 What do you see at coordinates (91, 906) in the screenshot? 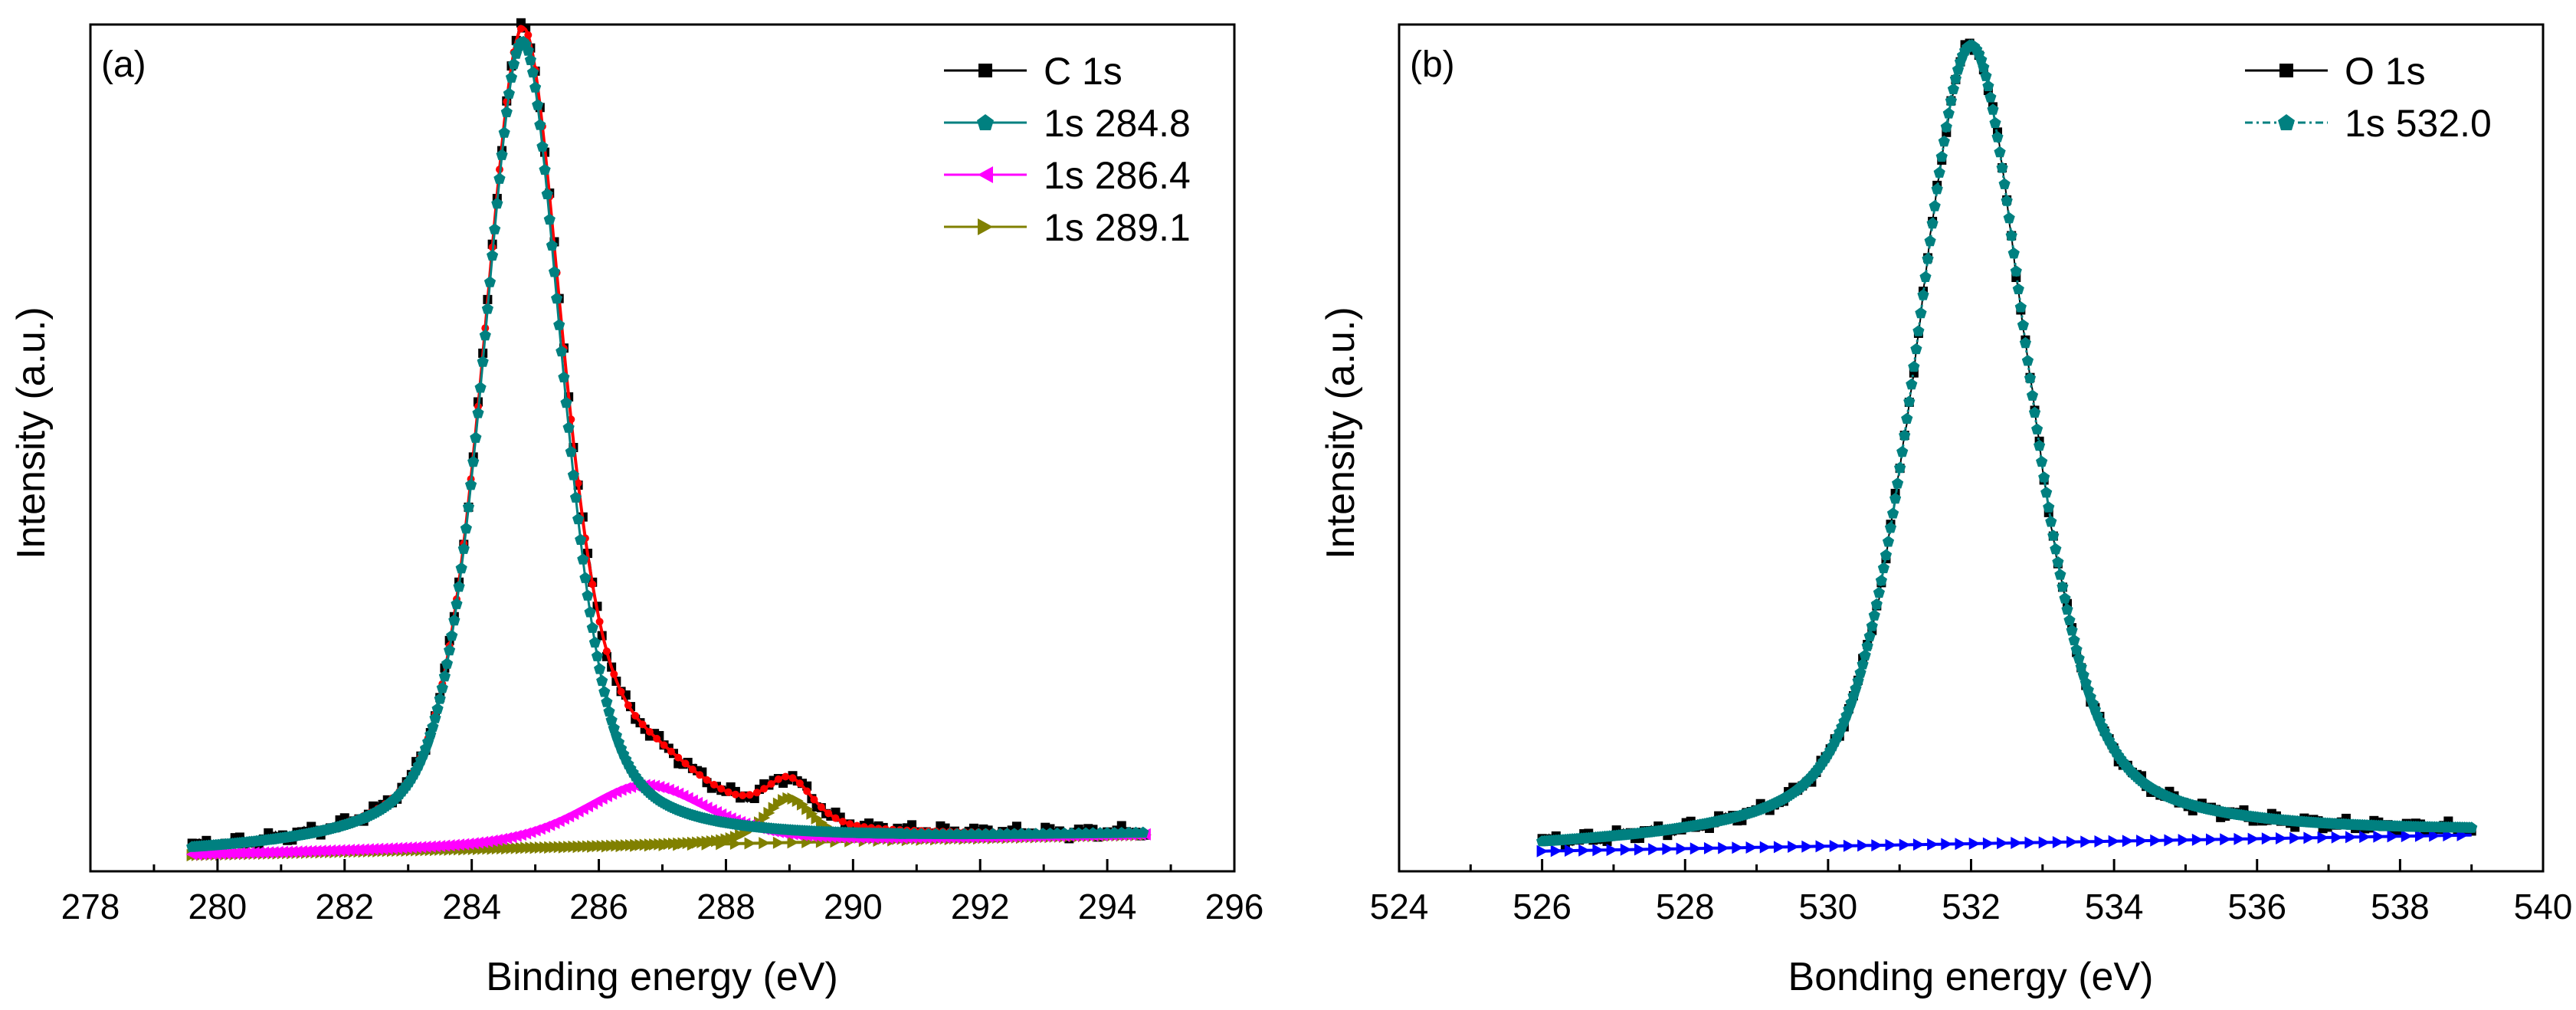
I see `x-tick-label: 278` at bounding box center [91, 906].